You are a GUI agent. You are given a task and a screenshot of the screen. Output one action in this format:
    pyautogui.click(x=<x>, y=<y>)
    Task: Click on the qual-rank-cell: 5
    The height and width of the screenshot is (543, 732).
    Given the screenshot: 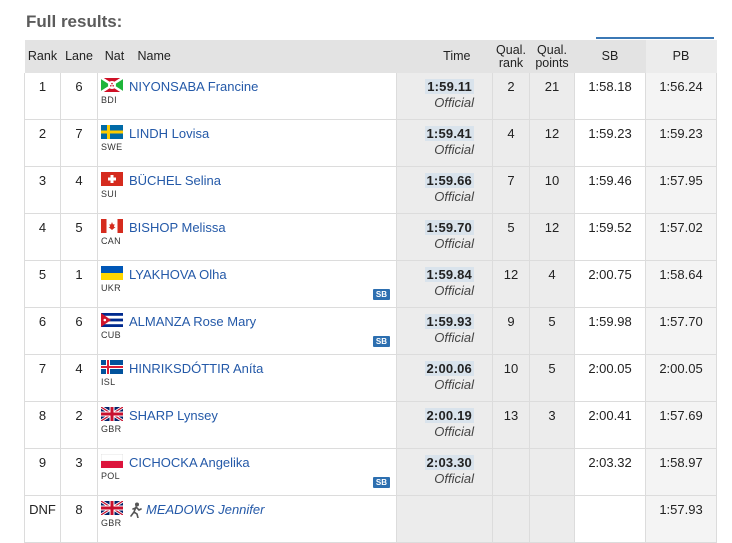 What is the action you would take?
    pyautogui.click(x=511, y=237)
    